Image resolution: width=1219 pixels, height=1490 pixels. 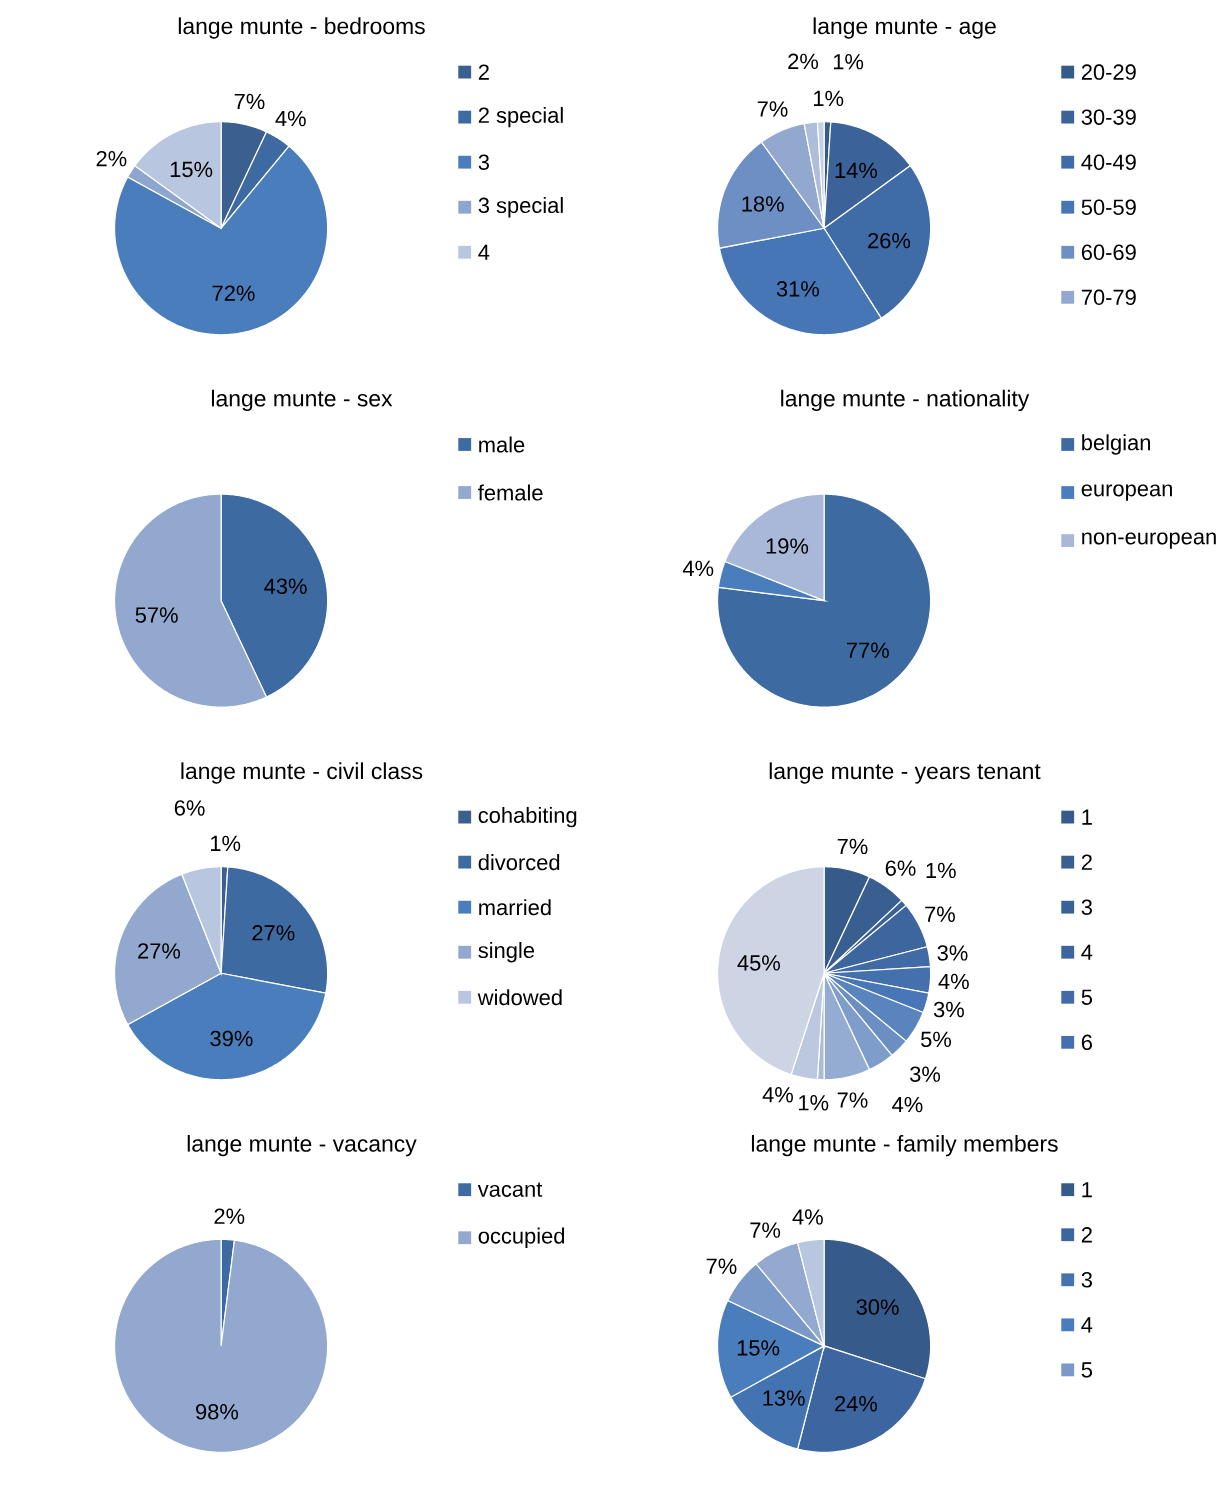 What do you see at coordinates (935, 1039) in the screenshot?
I see `data-label: 5%` at bounding box center [935, 1039].